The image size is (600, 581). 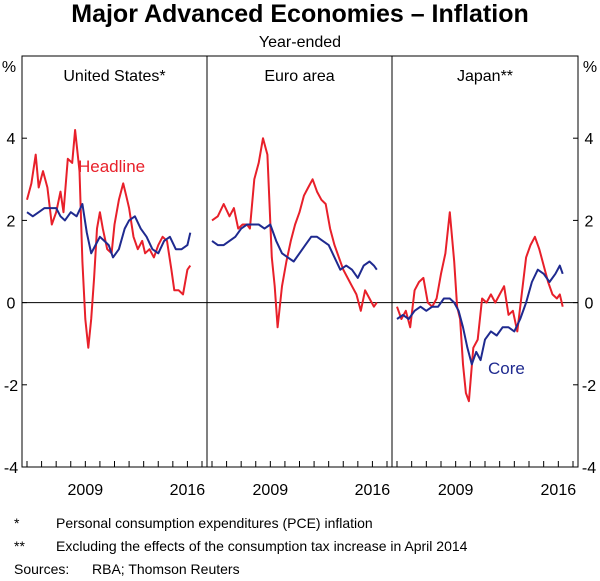 I want to click on y-tick-label-left: -2, so click(x=11, y=386).